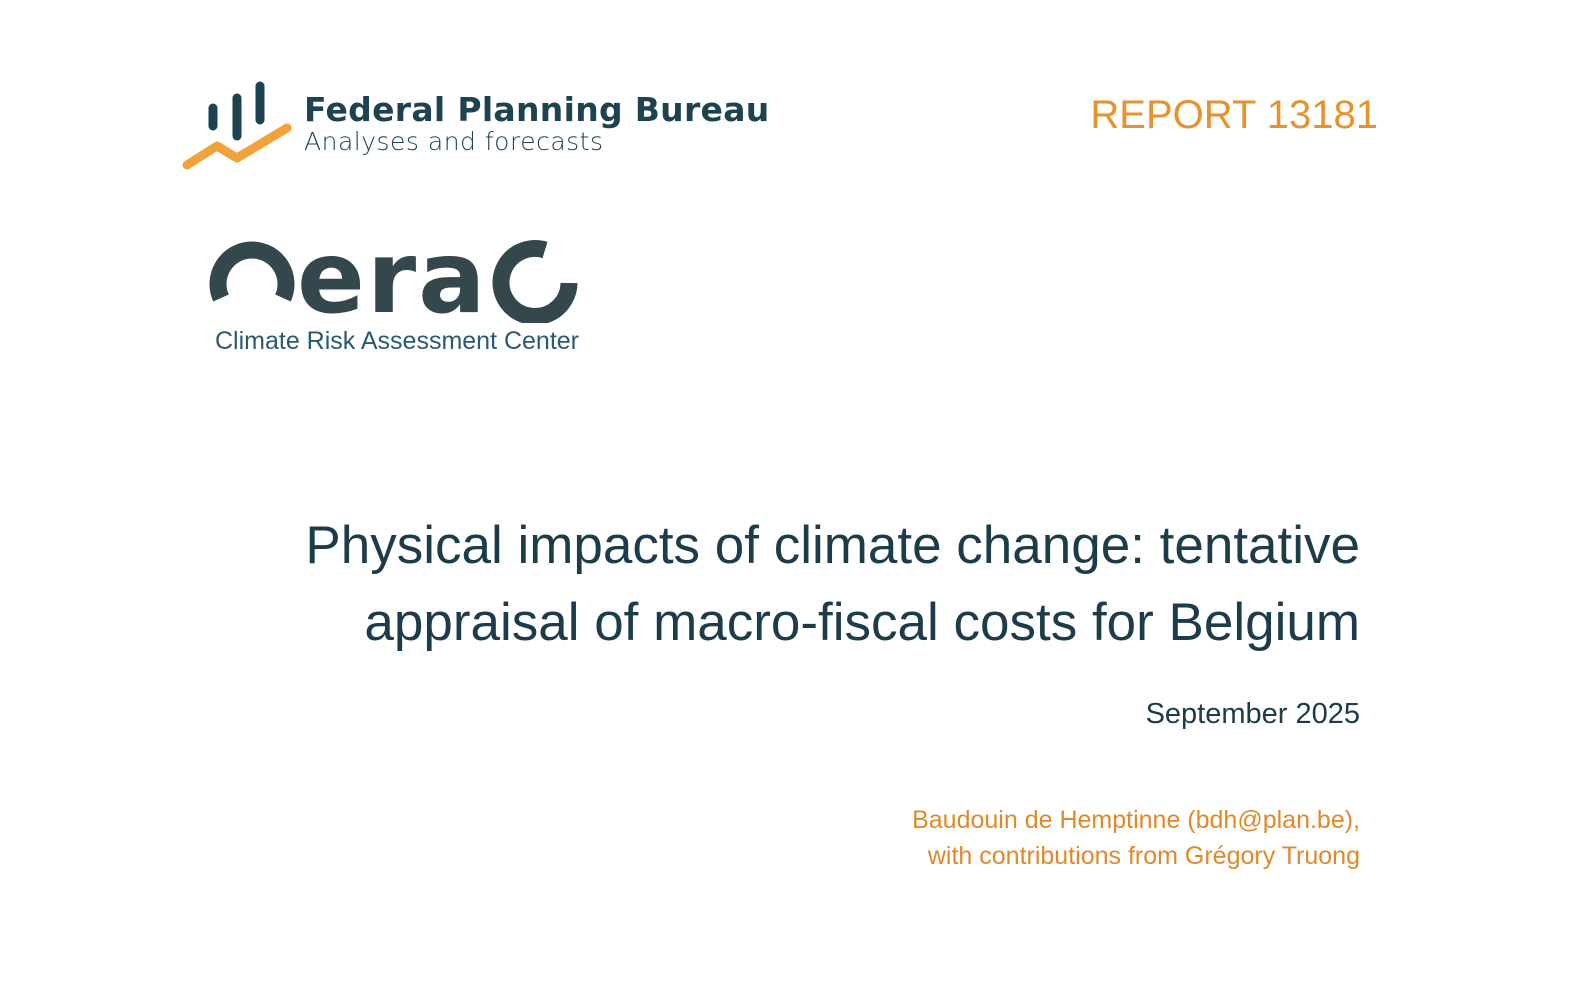 The width and height of the screenshot is (1580, 1008). Describe the element at coordinates (1234, 115) in the screenshot. I see `report-number: REPORT 13181` at that location.